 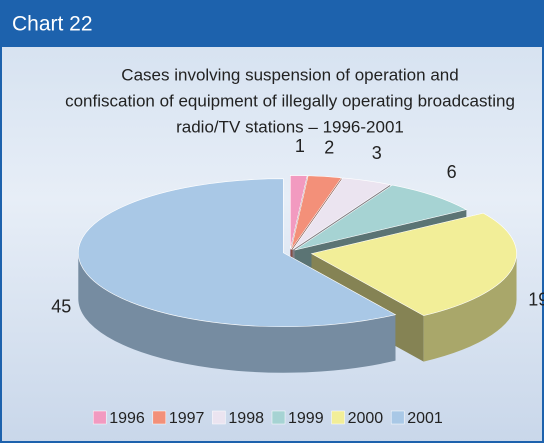 What do you see at coordinates (127, 418) in the screenshot?
I see `legend-label: 1996` at bounding box center [127, 418].